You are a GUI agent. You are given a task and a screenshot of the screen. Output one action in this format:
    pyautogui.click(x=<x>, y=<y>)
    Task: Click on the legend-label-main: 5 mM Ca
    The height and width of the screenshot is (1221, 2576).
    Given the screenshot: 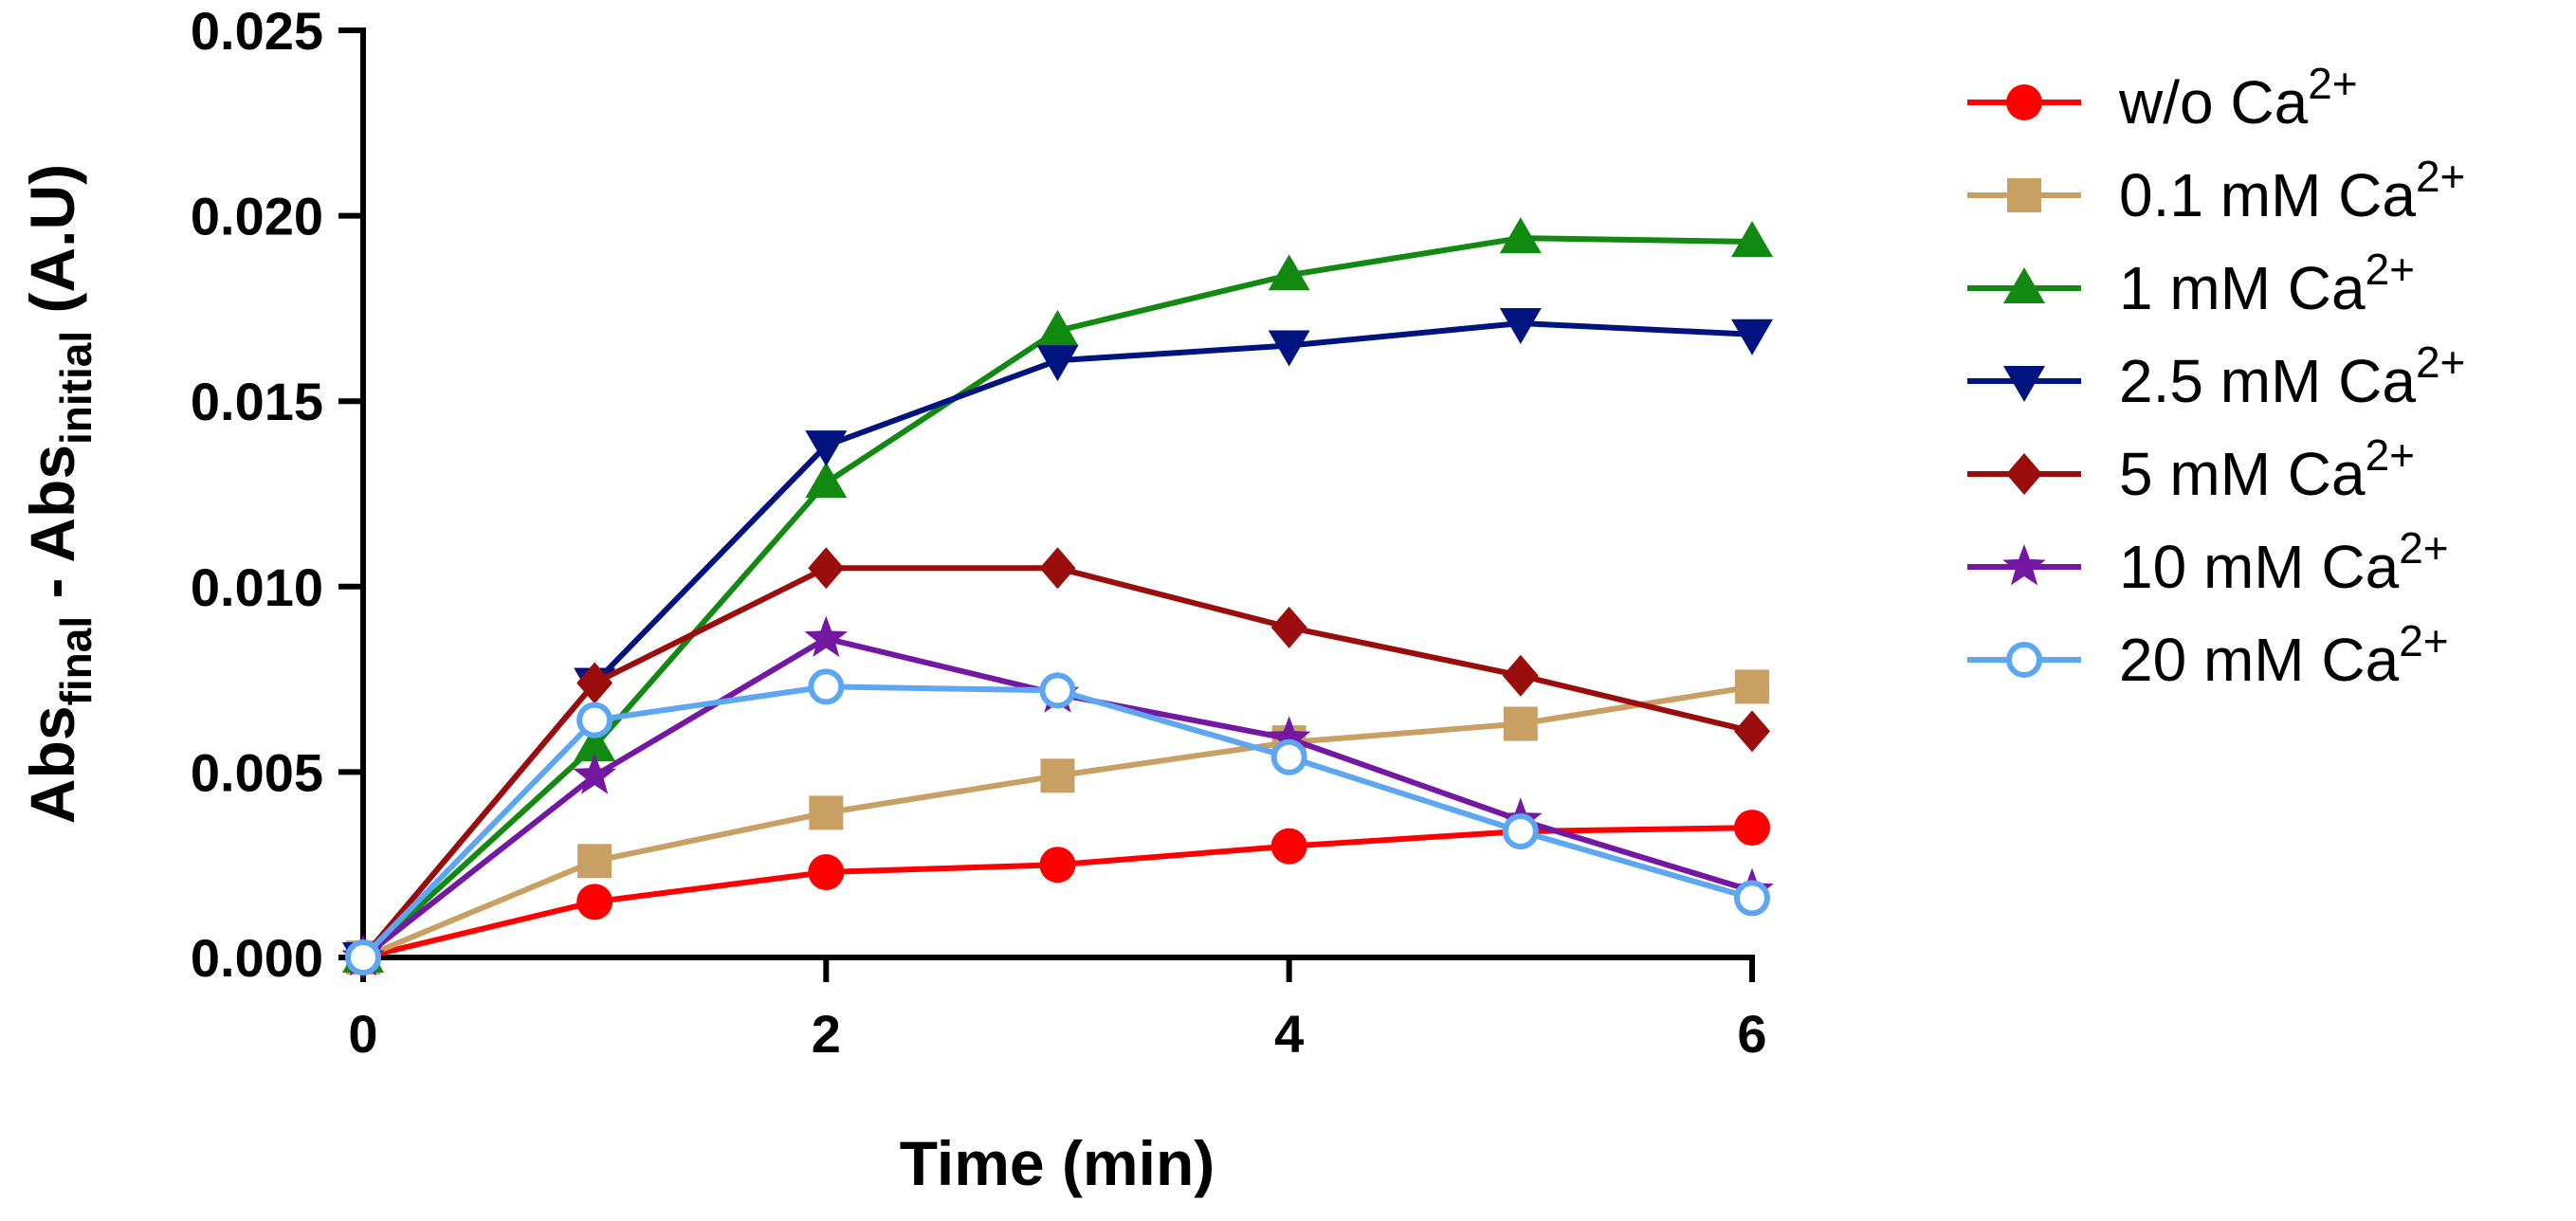 What is the action you would take?
    pyautogui.click(x=2242, y=474)
    